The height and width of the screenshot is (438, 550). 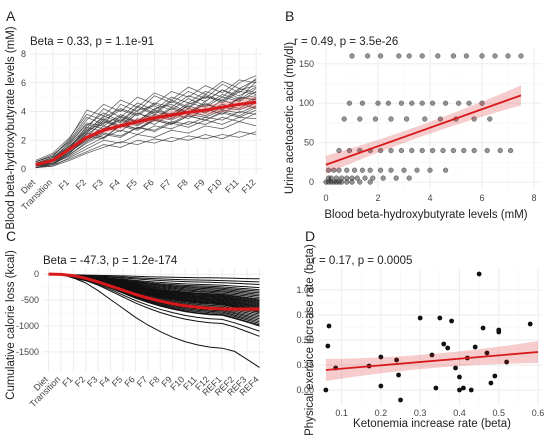 I want to click on panel-c-trend-line, so click(x=154, y=291).